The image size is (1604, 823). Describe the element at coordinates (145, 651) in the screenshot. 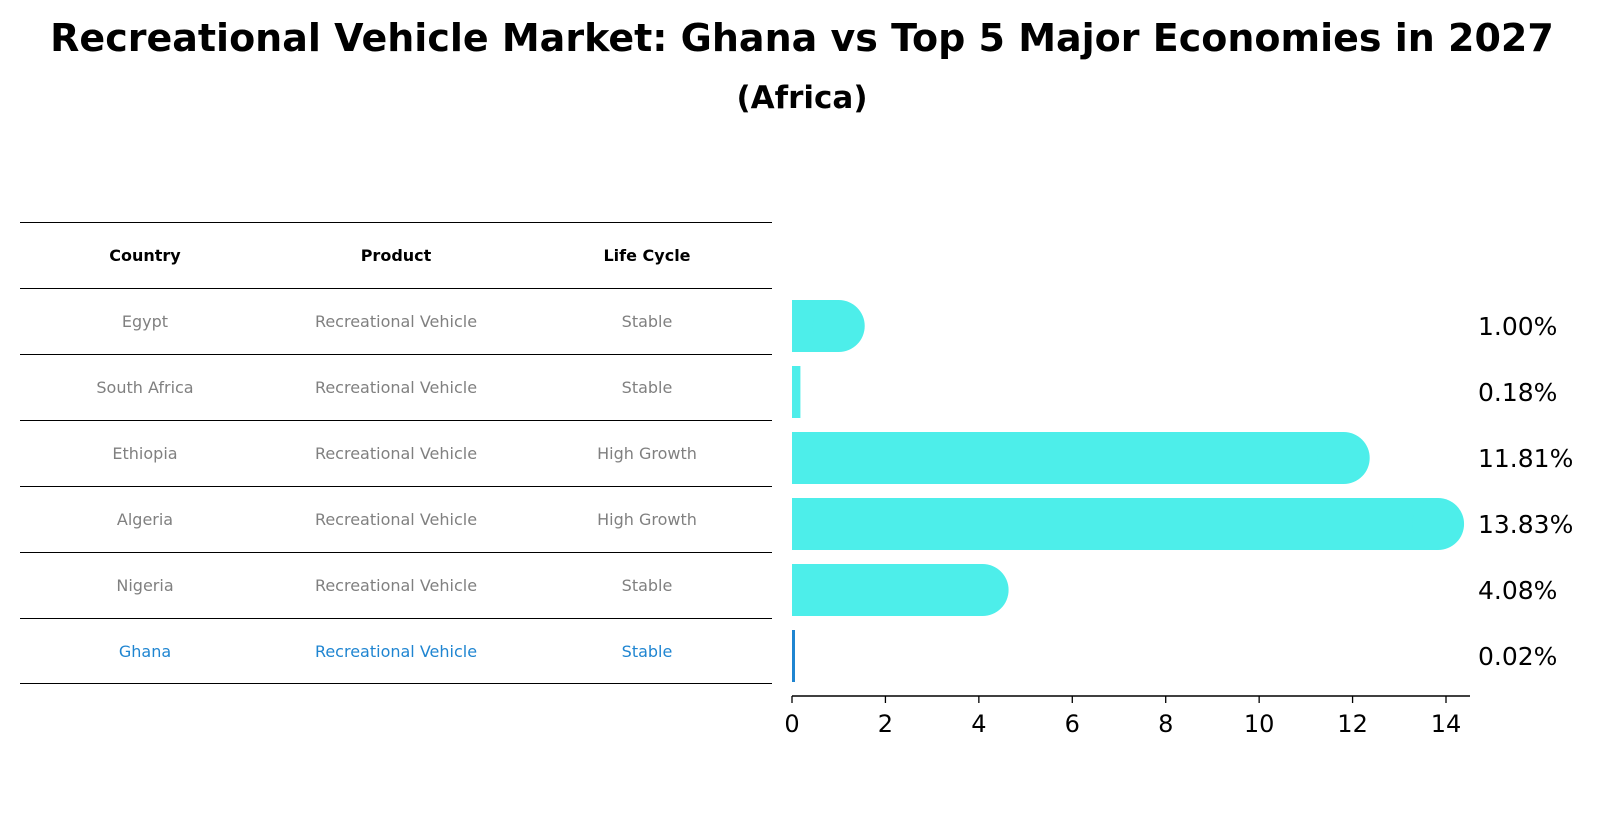

I see `cell-country: Ghana` at that location.